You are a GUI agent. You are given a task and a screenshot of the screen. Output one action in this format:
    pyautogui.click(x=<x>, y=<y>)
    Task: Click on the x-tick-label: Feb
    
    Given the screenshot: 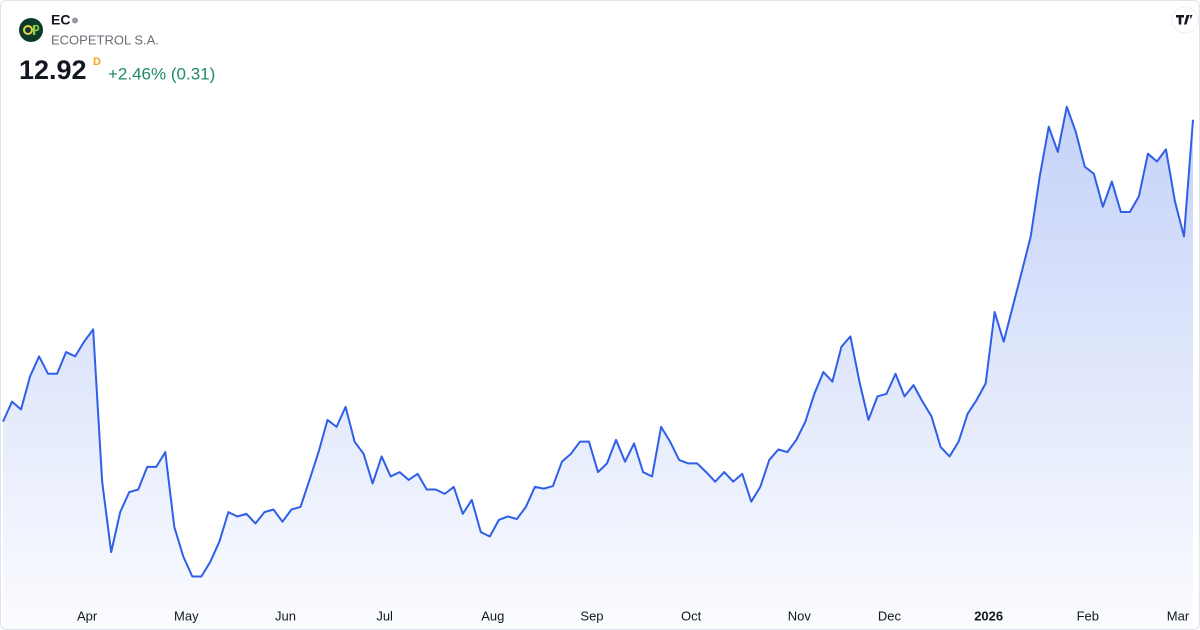 What is the action you would take?
    pyautogui.click(x=1088, y=615)
    